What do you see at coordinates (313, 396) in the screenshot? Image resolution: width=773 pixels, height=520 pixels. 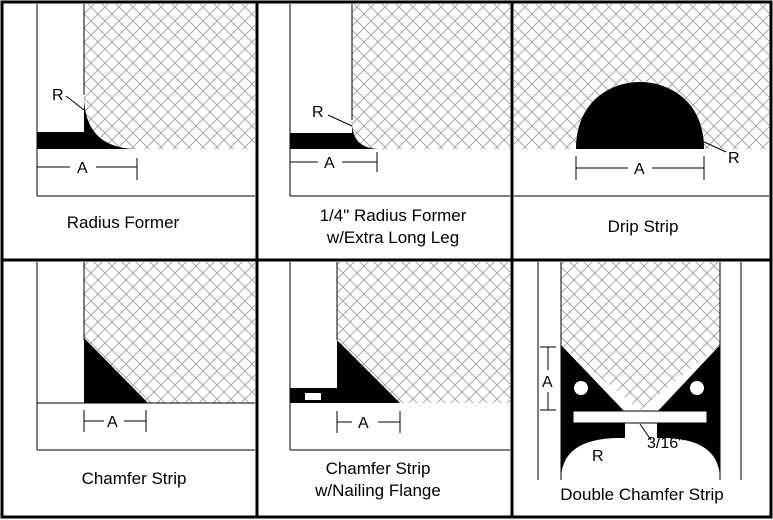 I see `nail-hole` at bounding box center [313, 396].